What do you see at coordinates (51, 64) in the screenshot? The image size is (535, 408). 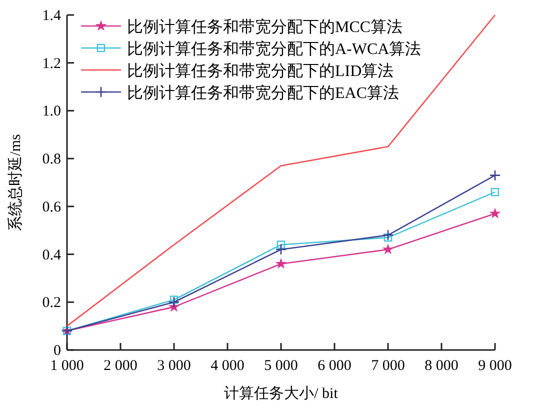 I see `y-tick-label: 1.2` at bounding box center [51, 64].